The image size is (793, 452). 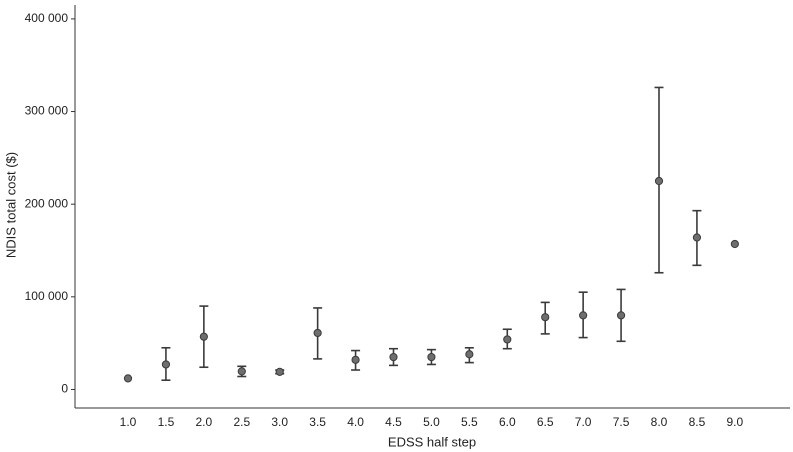 I want to click on x-tick-label: 8.5, so click(x=697, y=422).